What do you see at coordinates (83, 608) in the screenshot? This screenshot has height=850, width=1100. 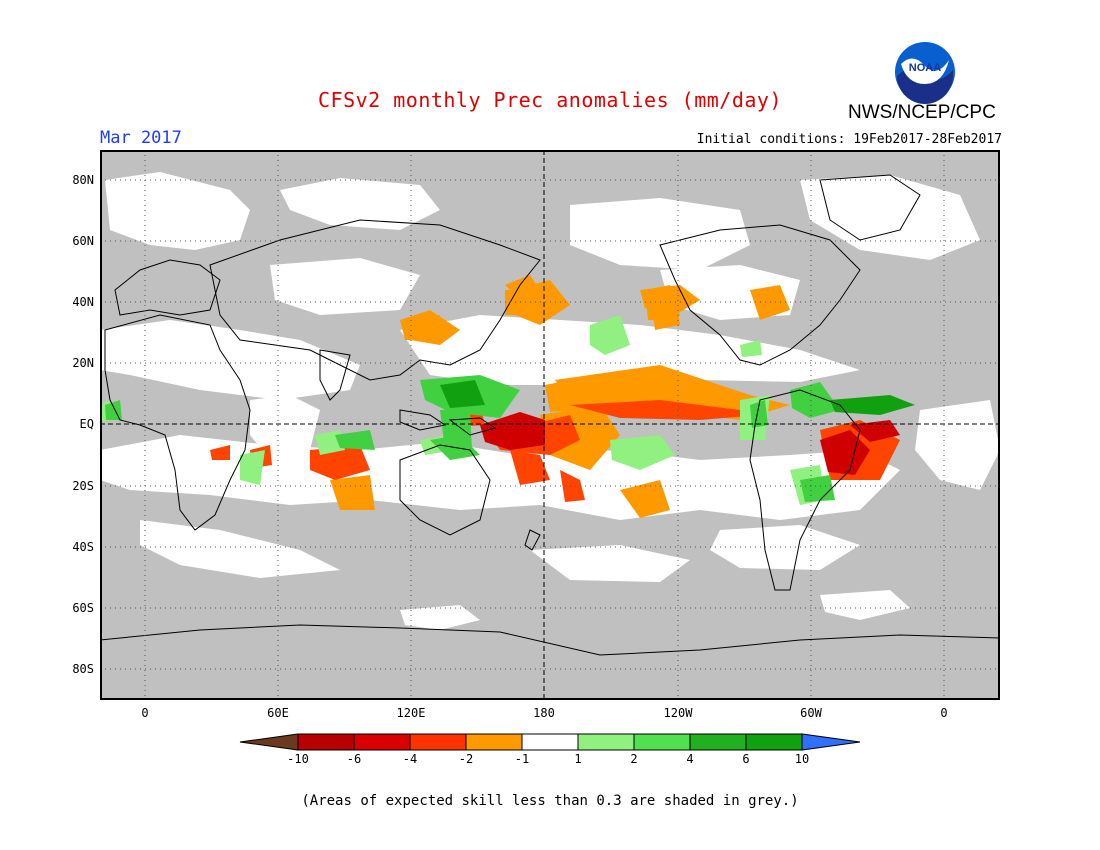 I see `lat-label: 60S` at bounding box center [83, 608].